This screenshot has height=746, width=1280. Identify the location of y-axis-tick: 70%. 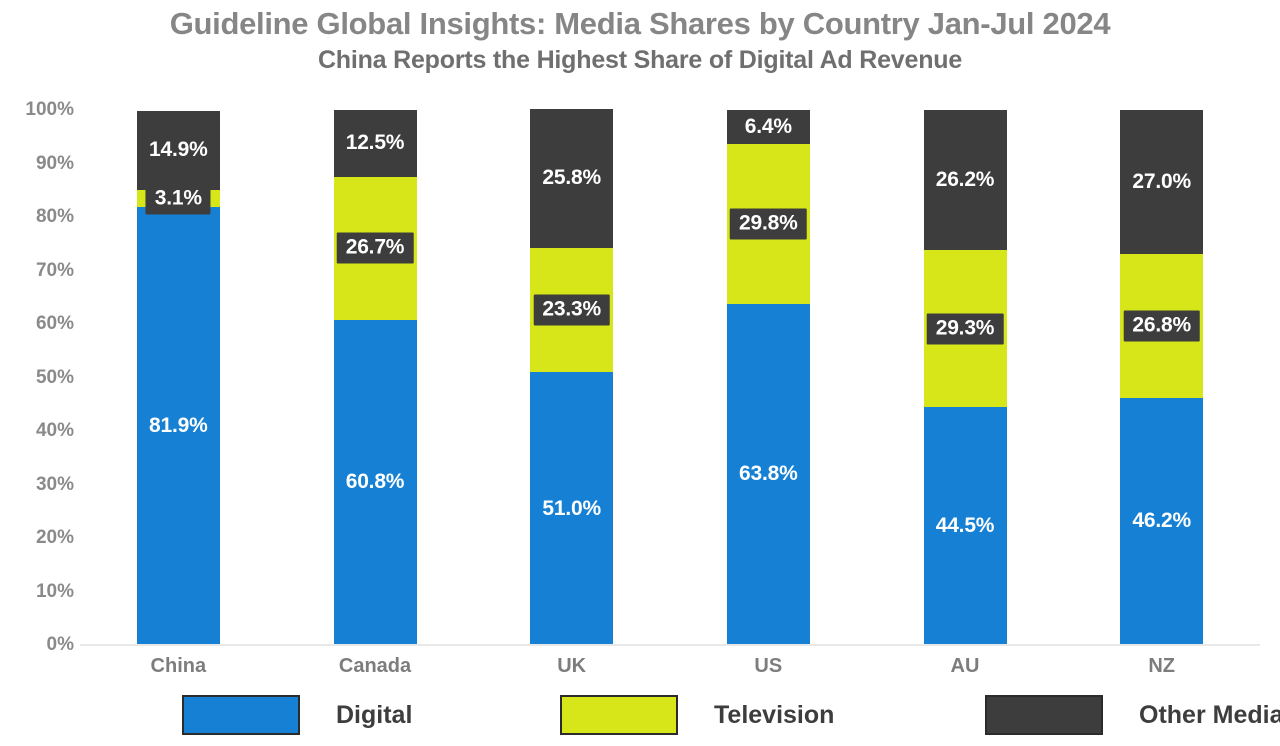
(54, 270).